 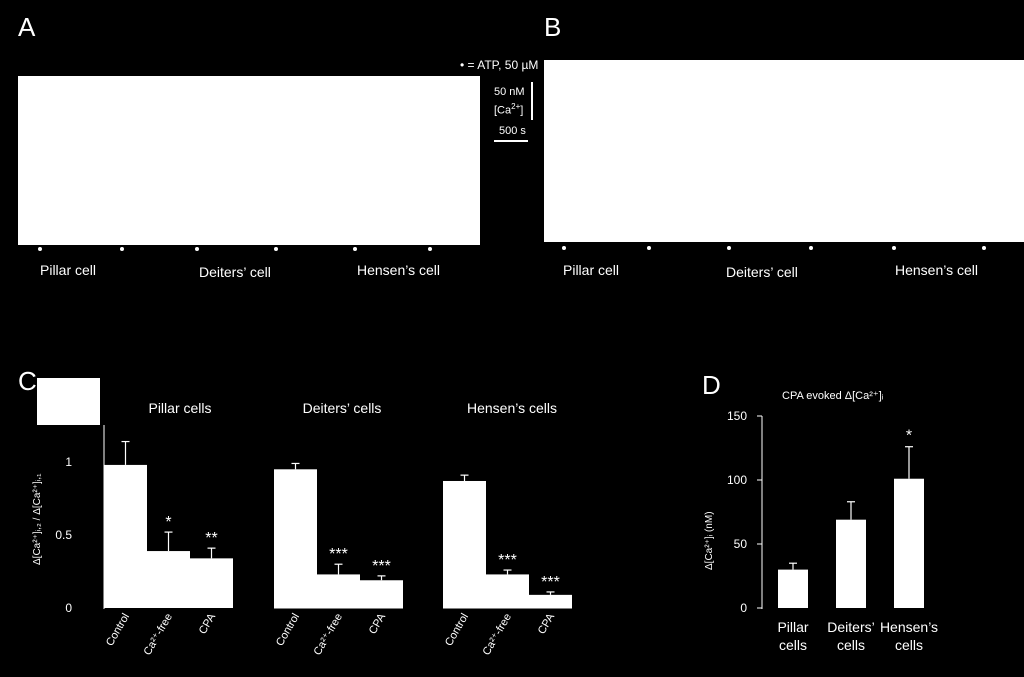 I want to click on category-label: Pillar, so click(x=792, y=627).